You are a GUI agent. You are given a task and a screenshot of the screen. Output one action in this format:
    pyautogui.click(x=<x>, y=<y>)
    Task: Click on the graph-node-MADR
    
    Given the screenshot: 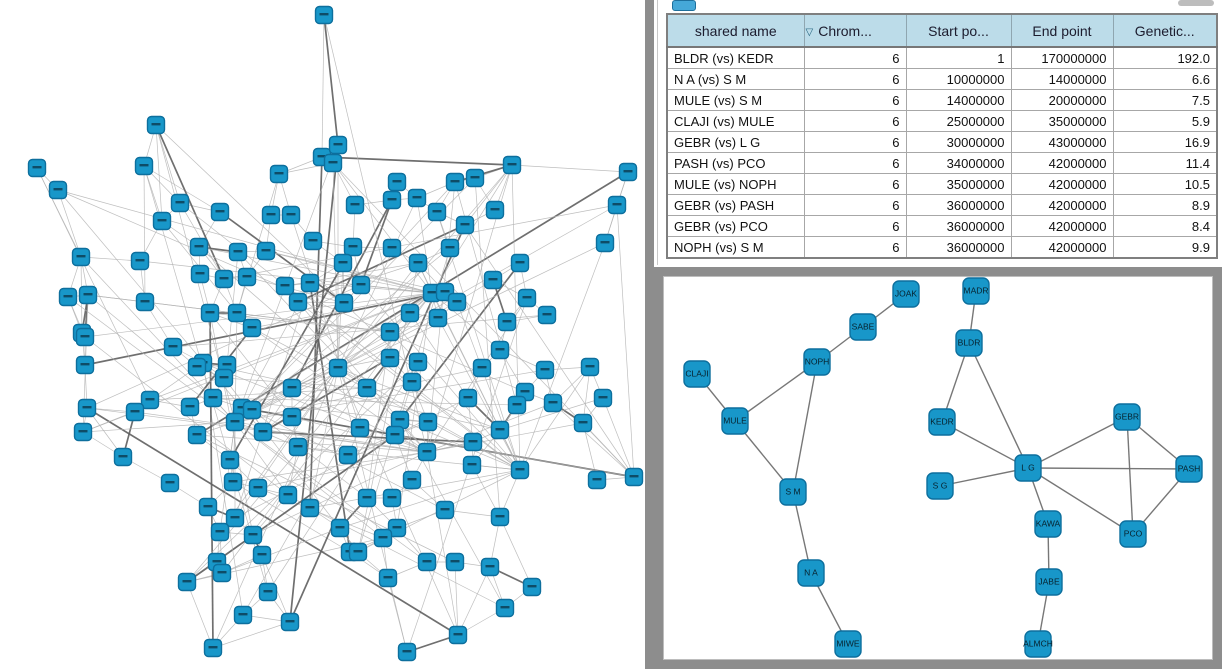 What is the action you would take?
    pyautogui.click(x=976, y=291)
    